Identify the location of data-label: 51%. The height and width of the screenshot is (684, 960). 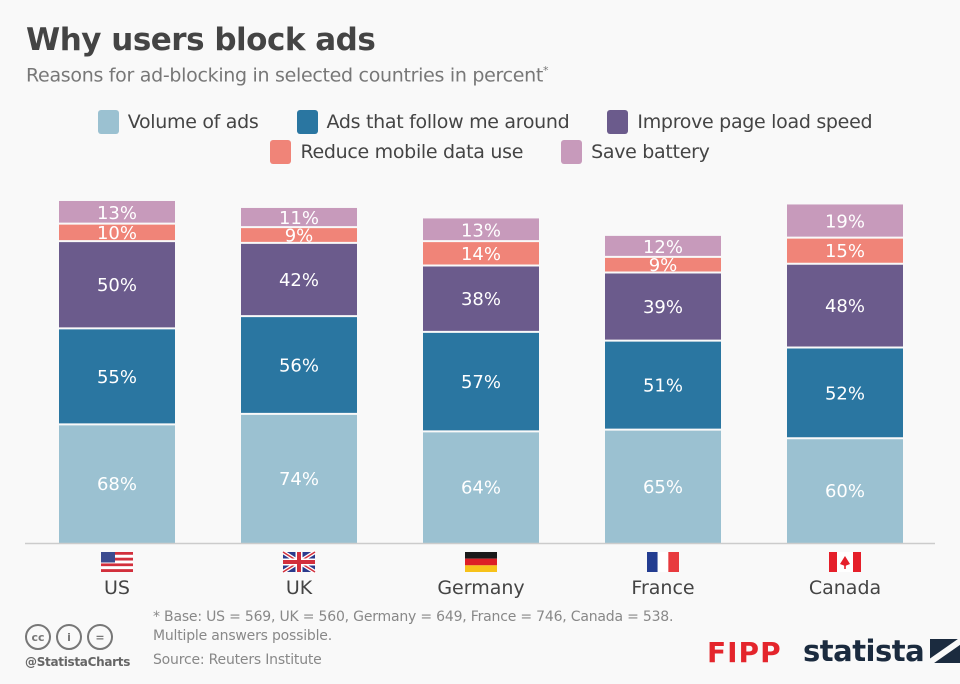
(663, 386).